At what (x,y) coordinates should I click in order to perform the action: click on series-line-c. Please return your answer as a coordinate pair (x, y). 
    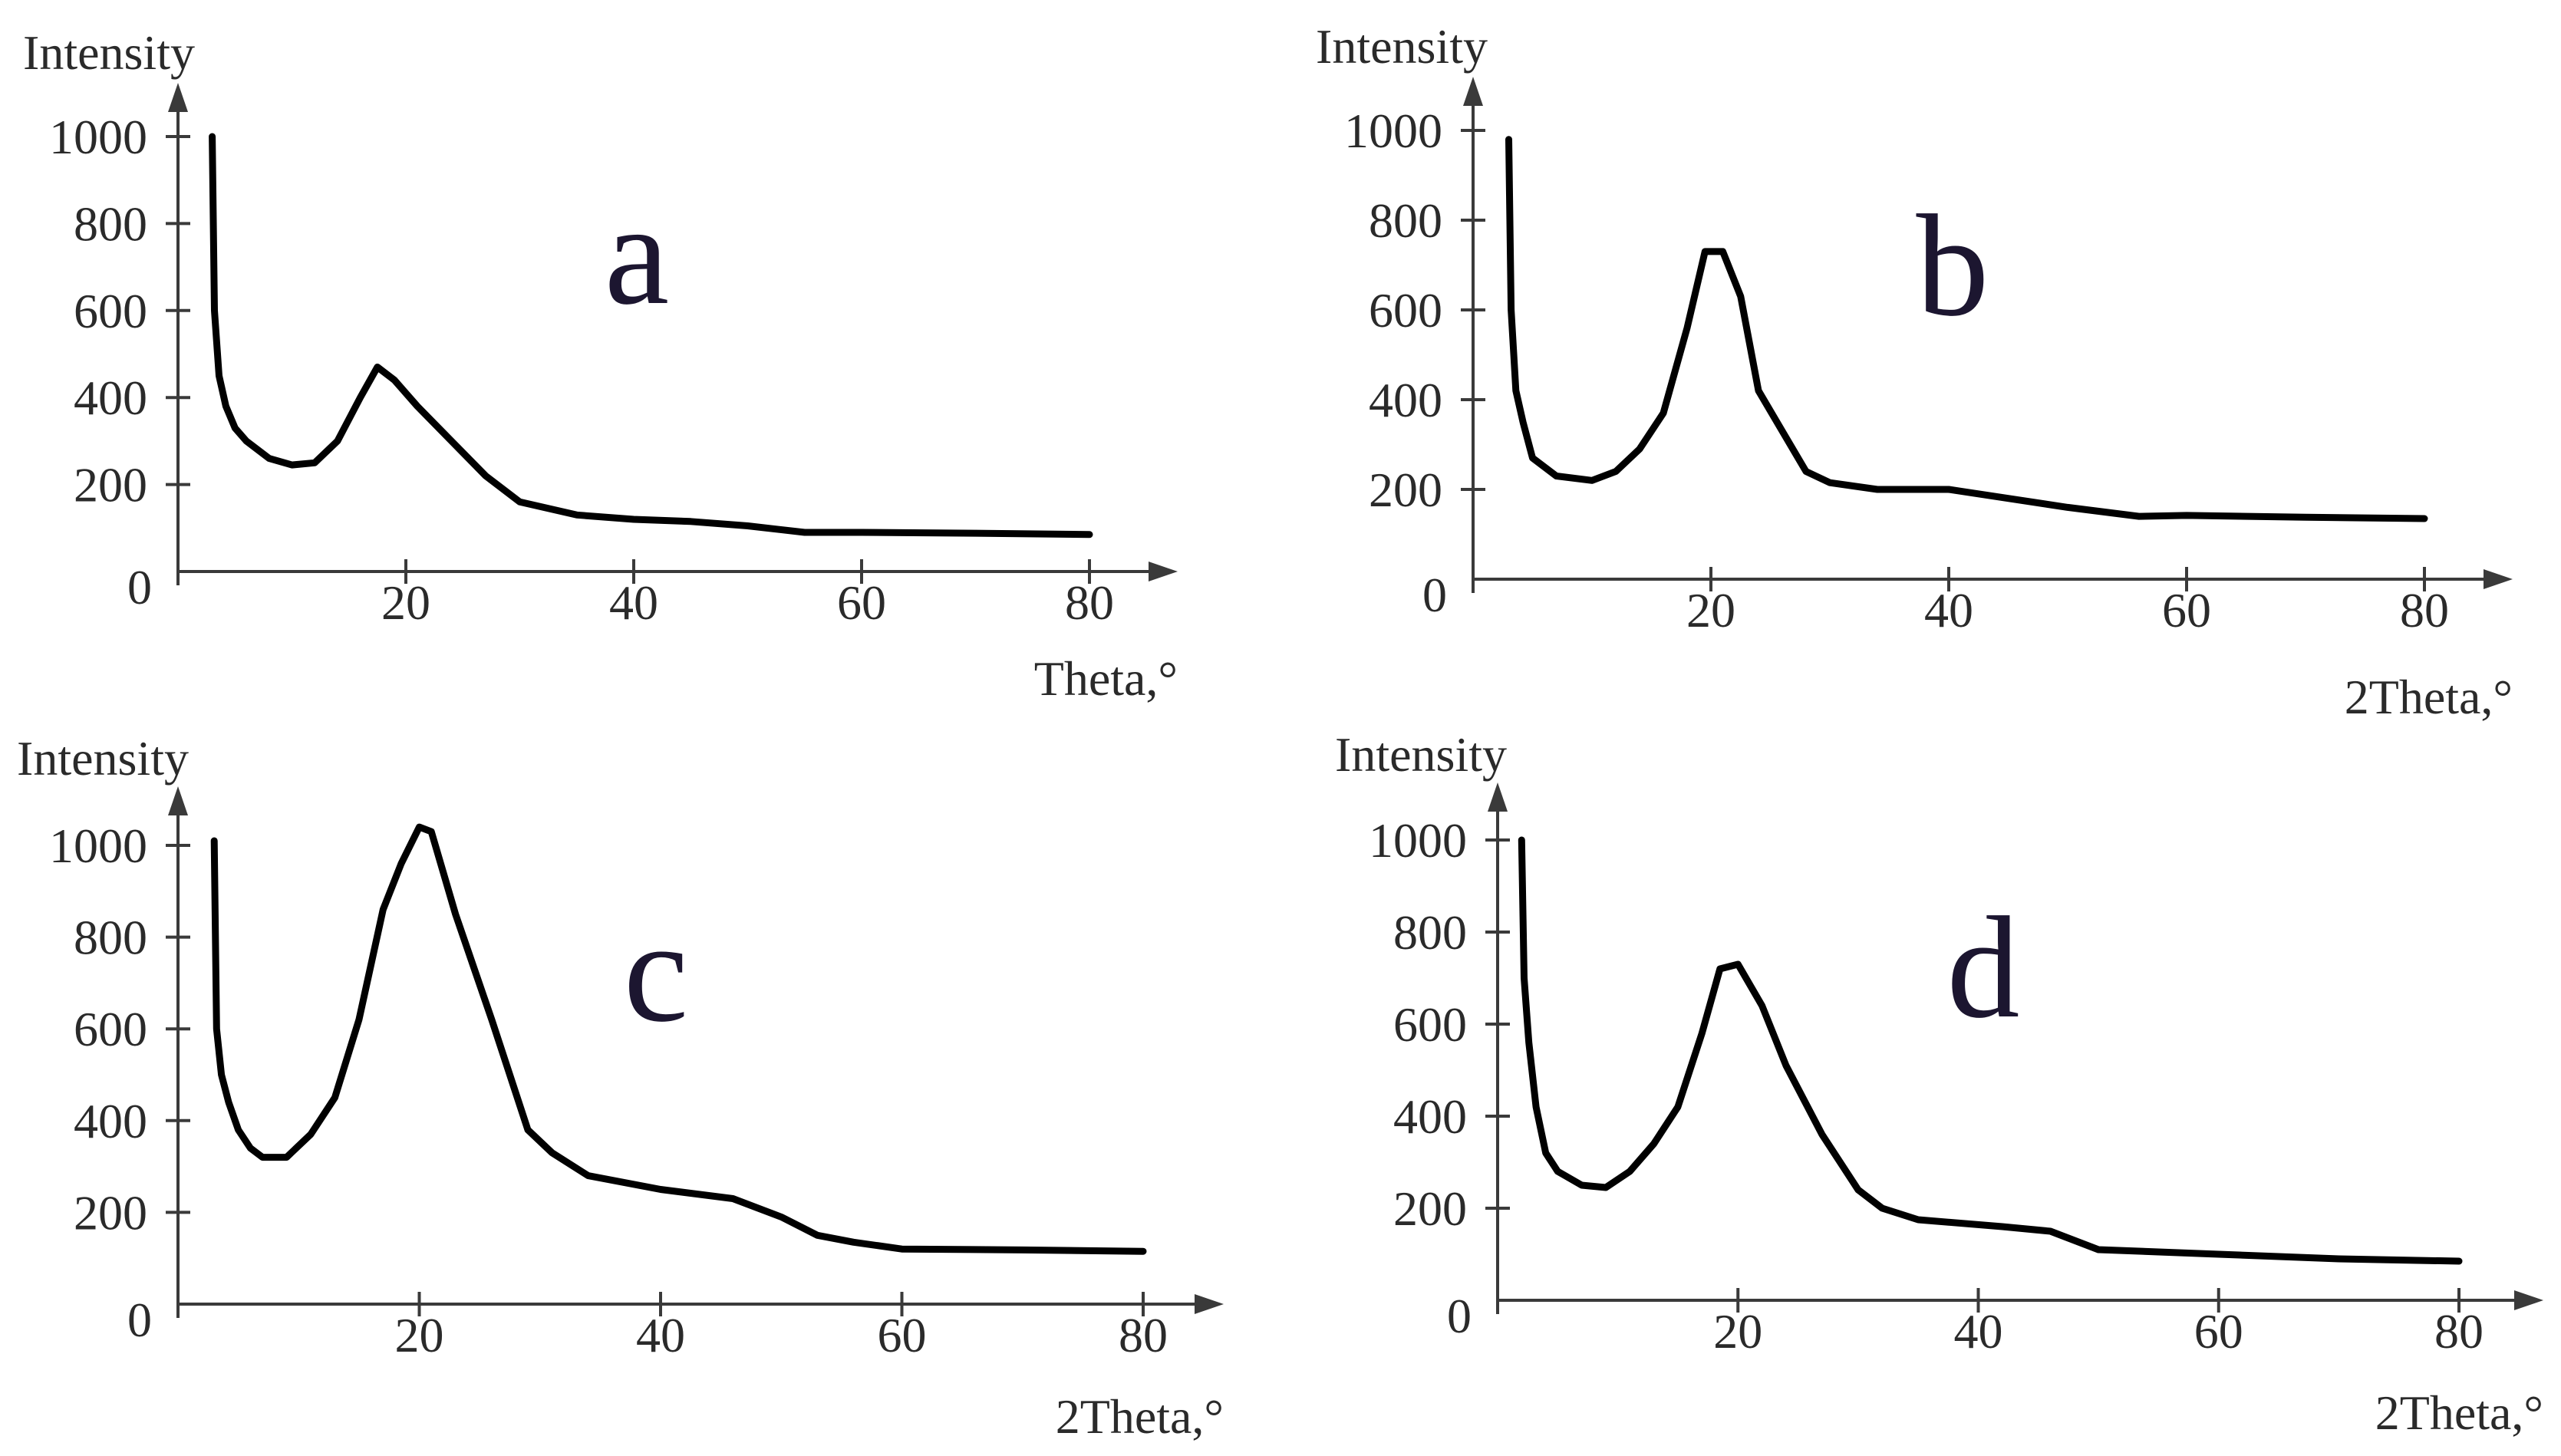
    Looking at the image, I should click on (678, 1039).